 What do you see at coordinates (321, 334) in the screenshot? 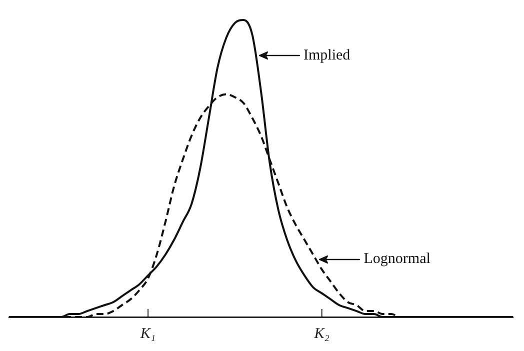
I see `x-tick-label: K₂` at bounding box center [321, 334].